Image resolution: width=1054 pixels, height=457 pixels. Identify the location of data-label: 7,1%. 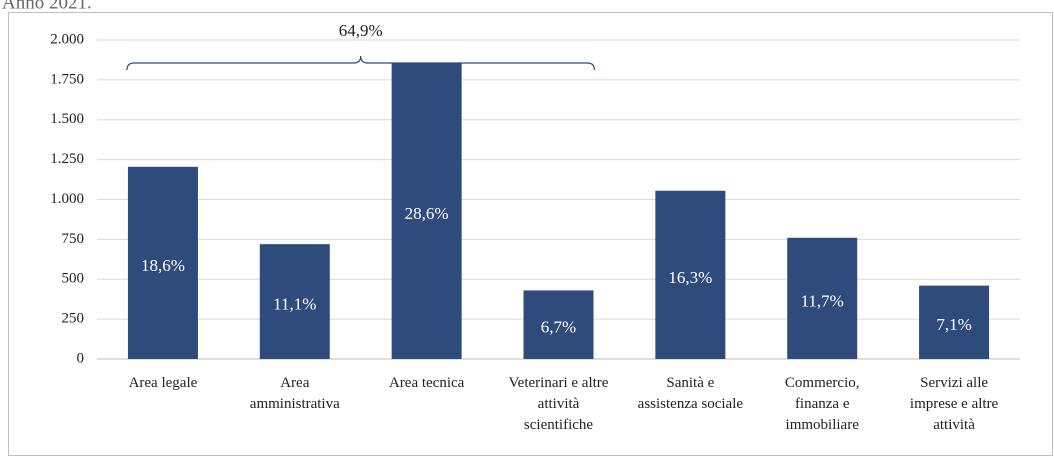
(953, 324).